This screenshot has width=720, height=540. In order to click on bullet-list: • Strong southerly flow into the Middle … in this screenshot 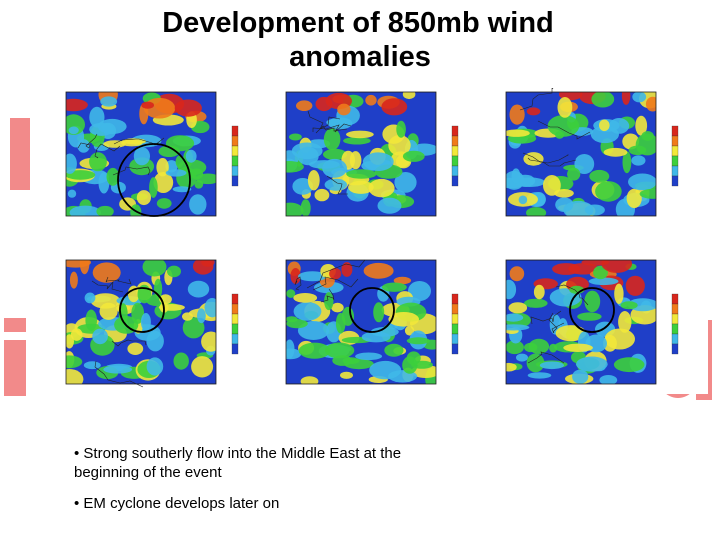, I will do `click(239, 484)`.